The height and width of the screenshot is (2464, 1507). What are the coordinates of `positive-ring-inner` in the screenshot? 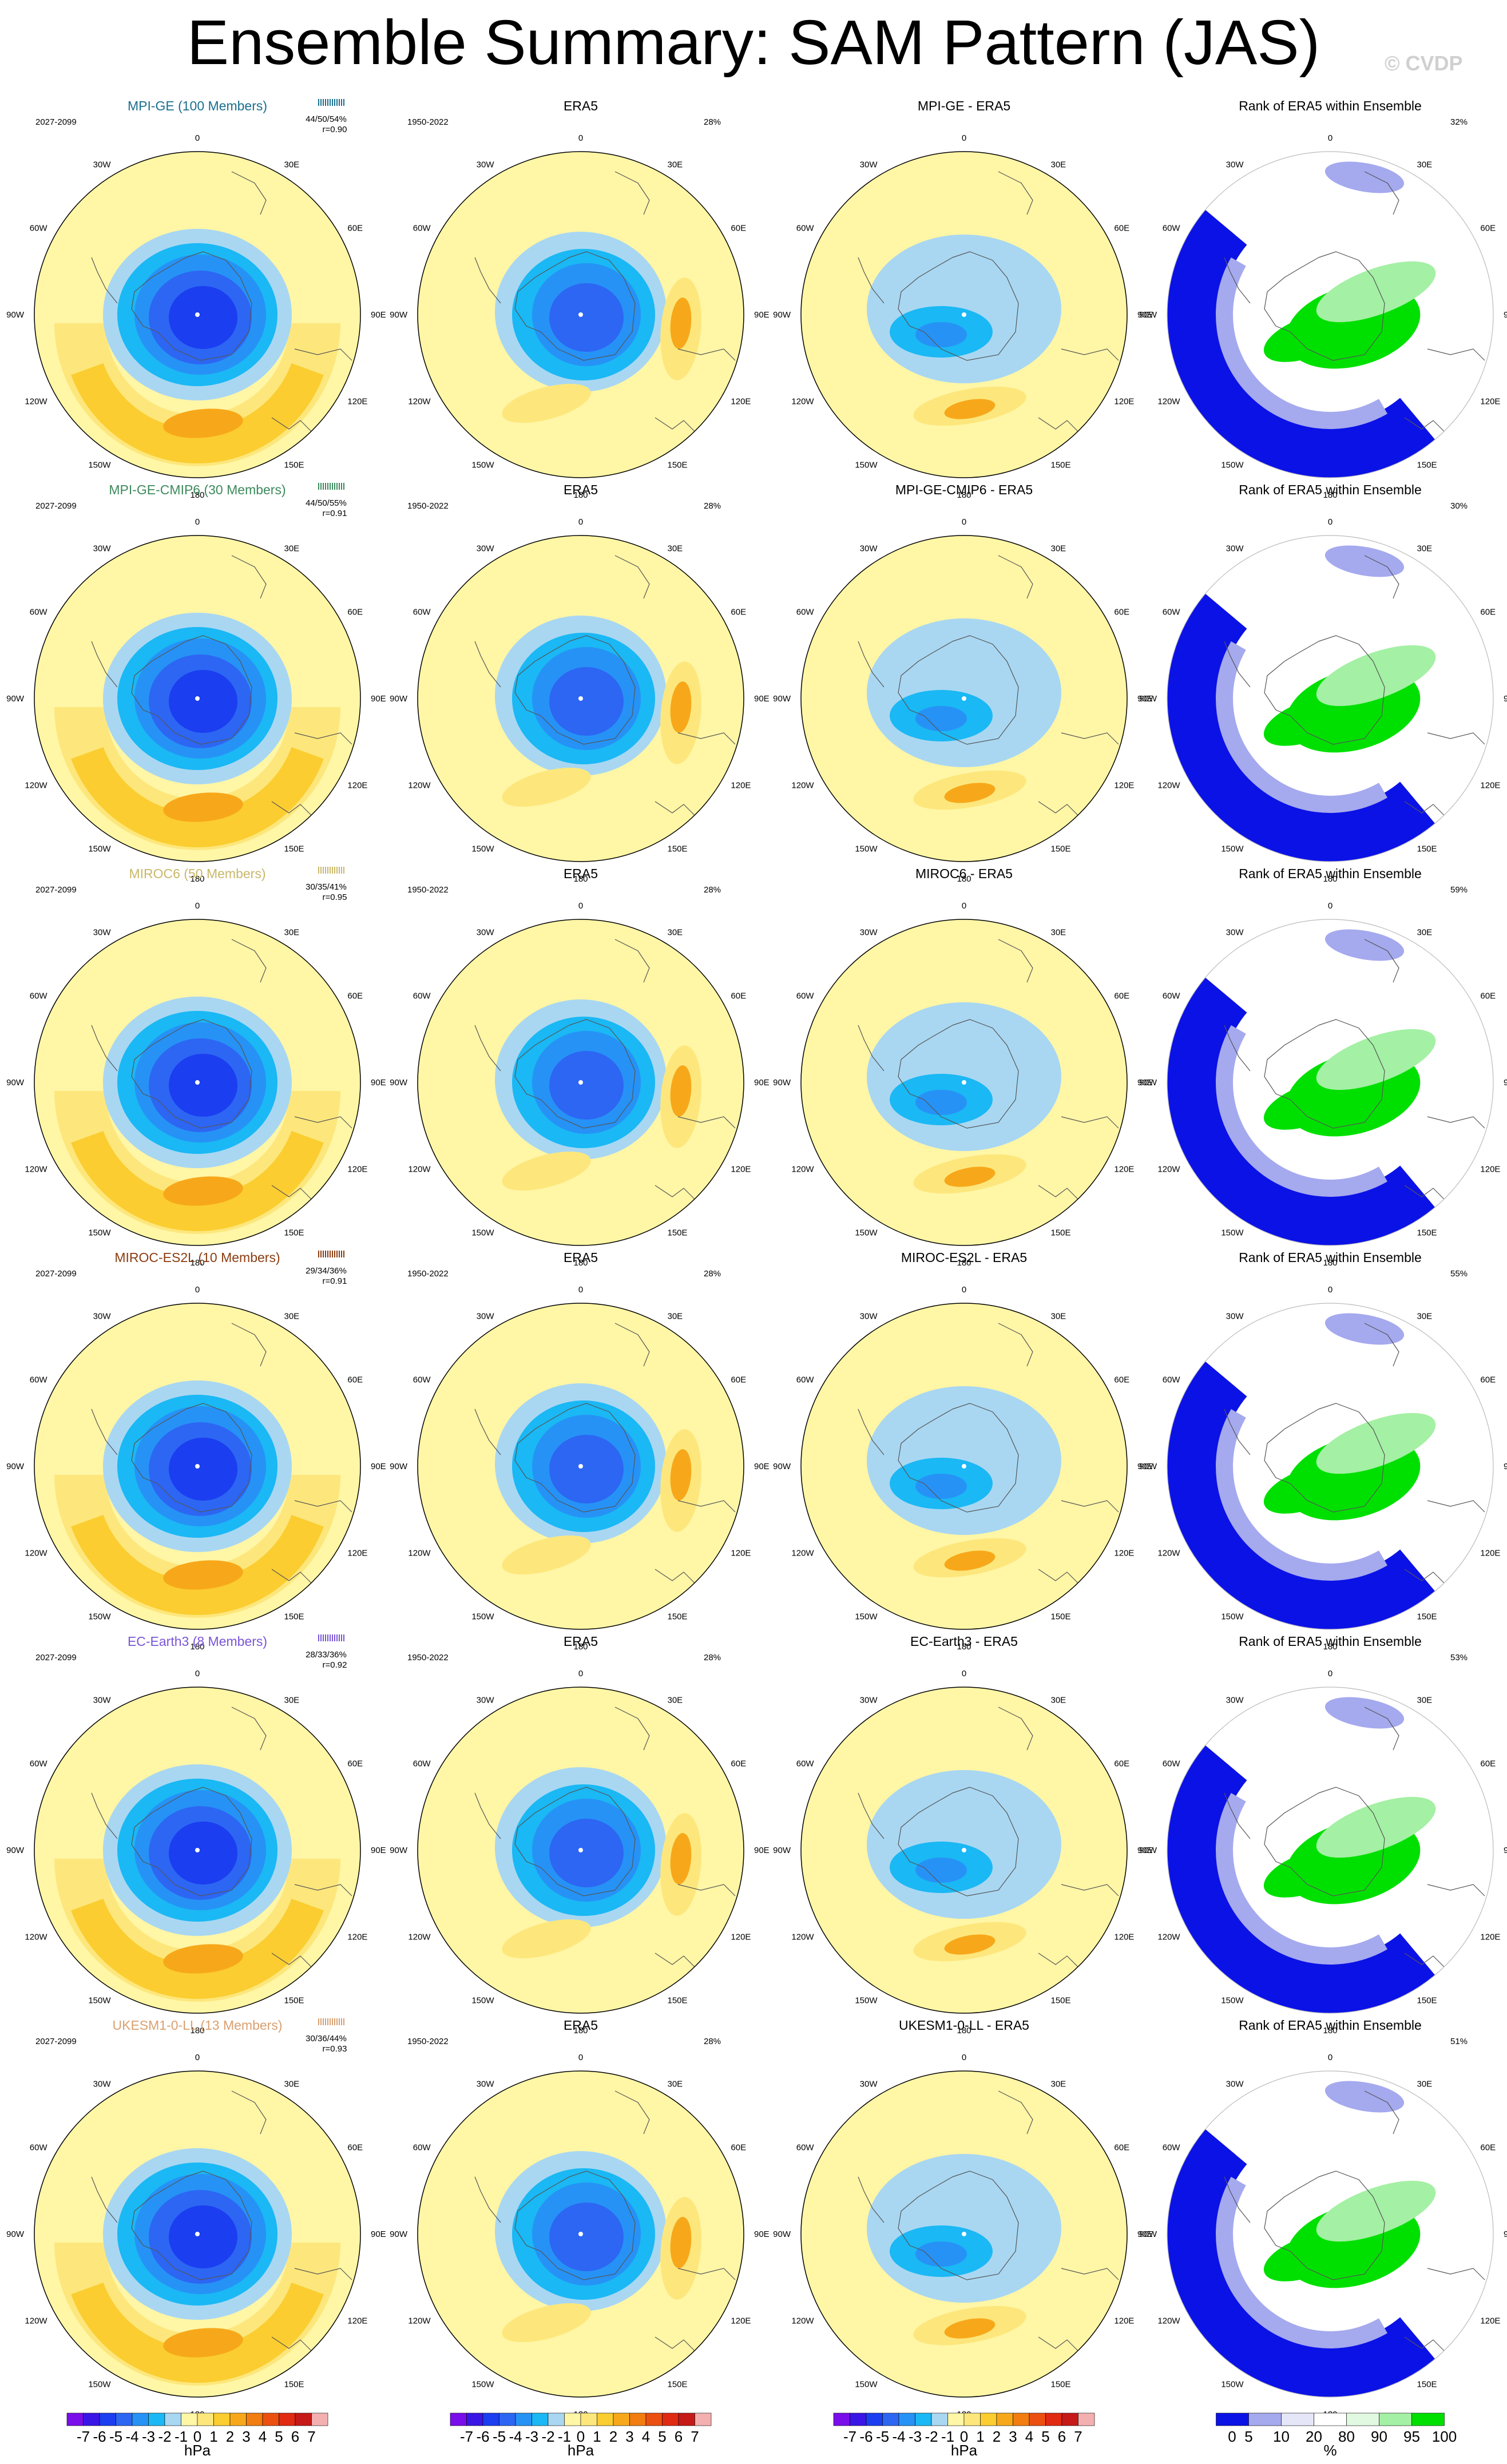 It's located at (197, 1948).